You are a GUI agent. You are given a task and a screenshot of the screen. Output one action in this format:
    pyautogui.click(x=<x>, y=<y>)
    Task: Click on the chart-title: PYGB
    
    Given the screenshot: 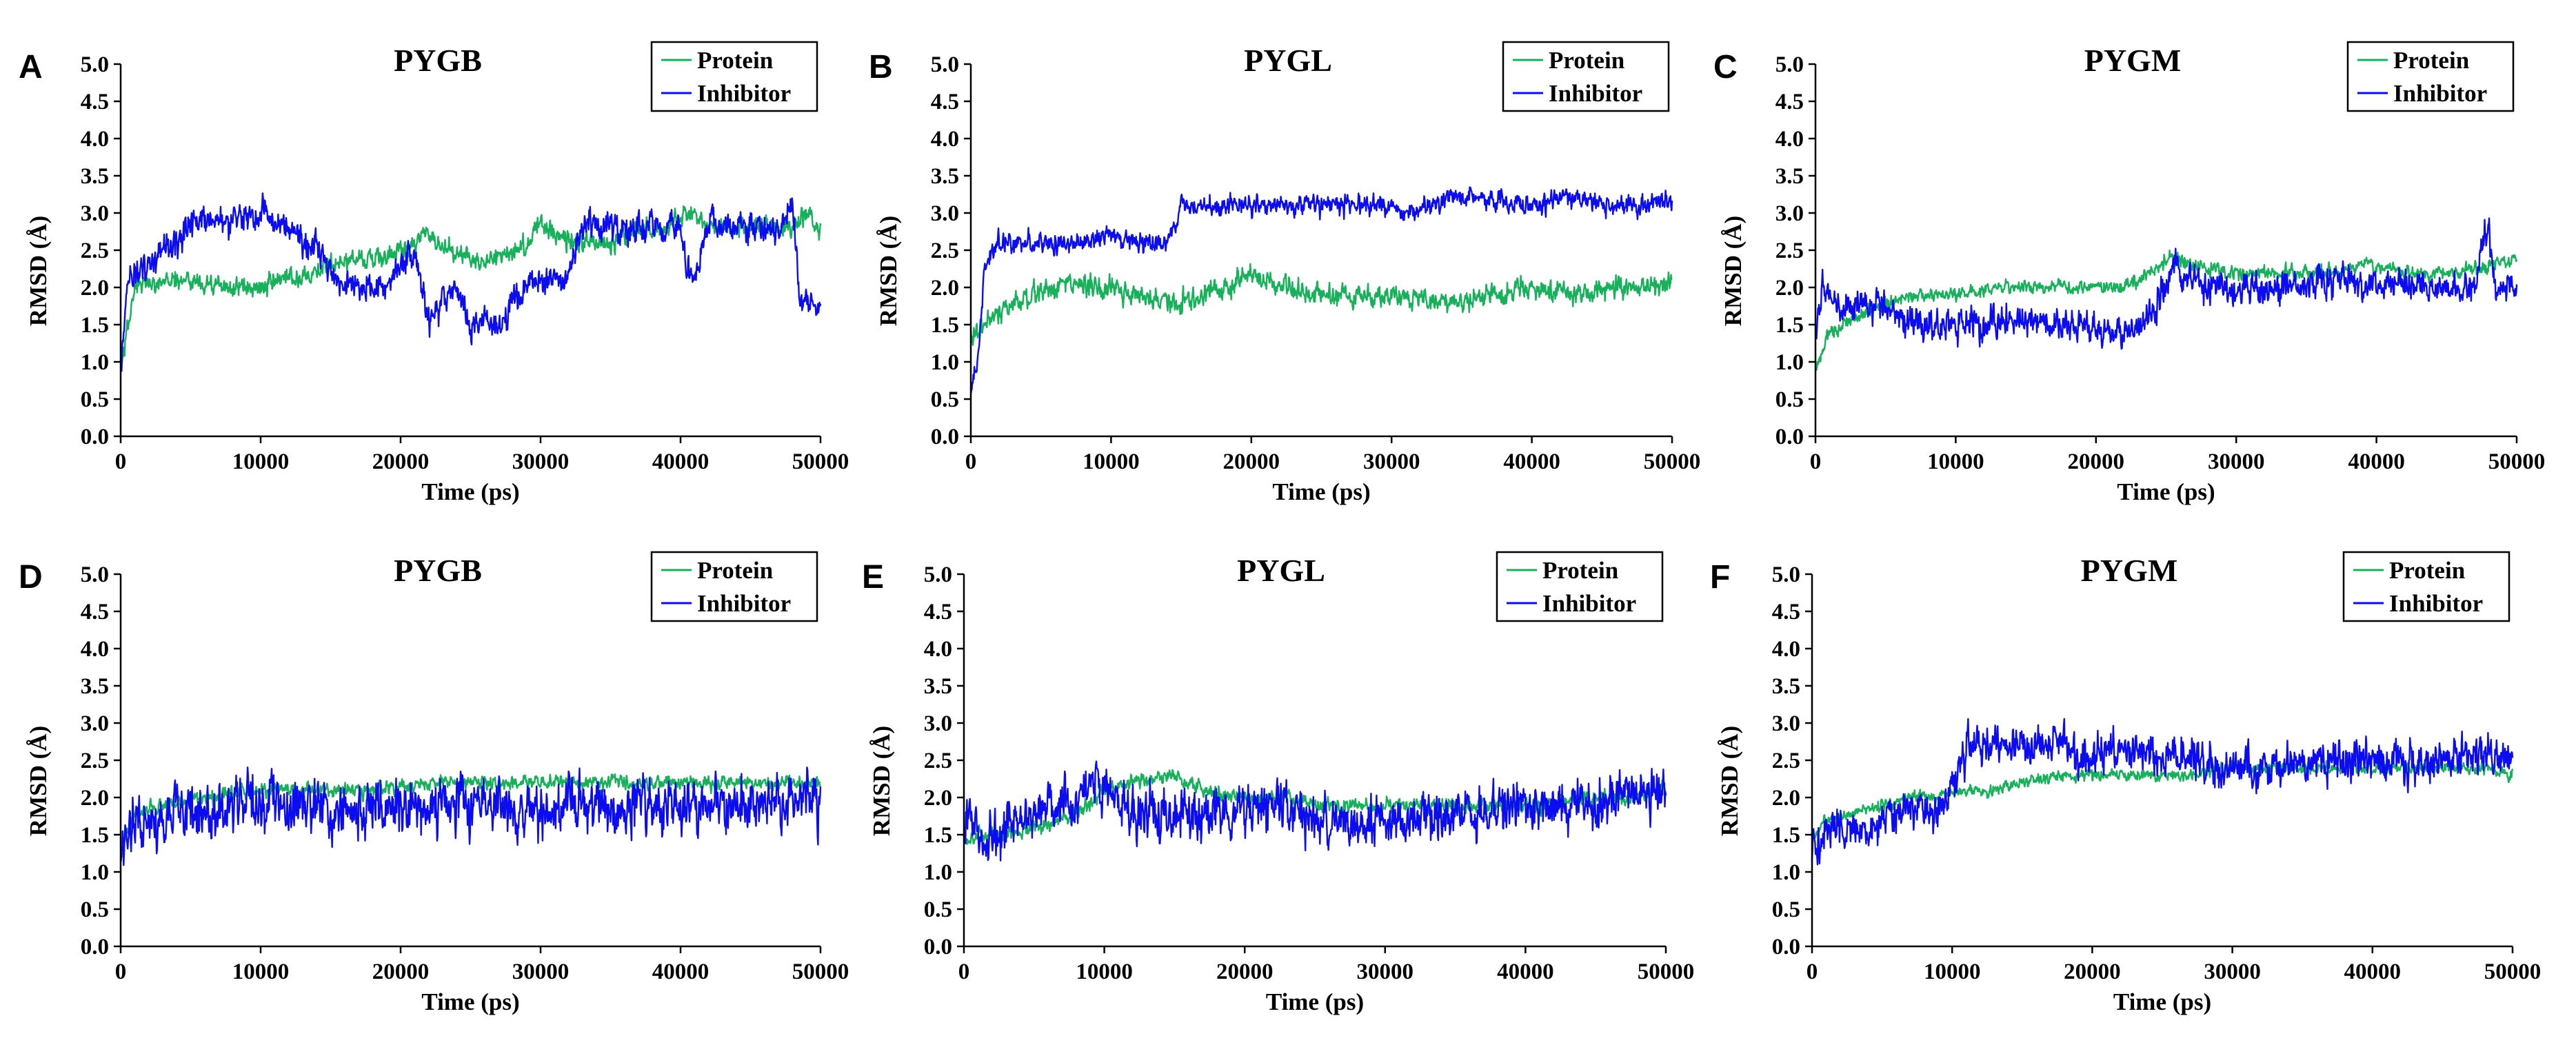 What is the action you would take?
    pyautogui.click(x=438, y=570)
    